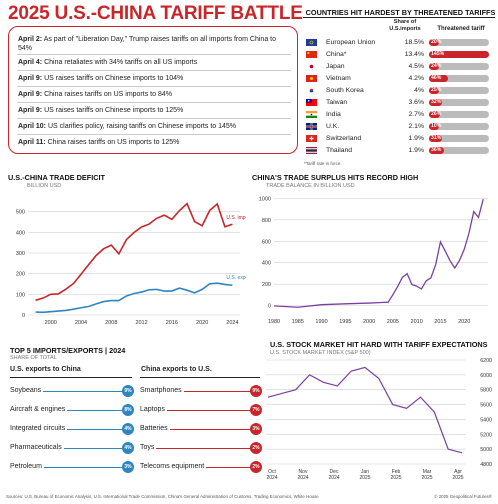 This screenshot has height=504, width=498. I want to click on deficit-chart-title: U.S.-CHINA TRADE DEFICIT, so click(57, 177).